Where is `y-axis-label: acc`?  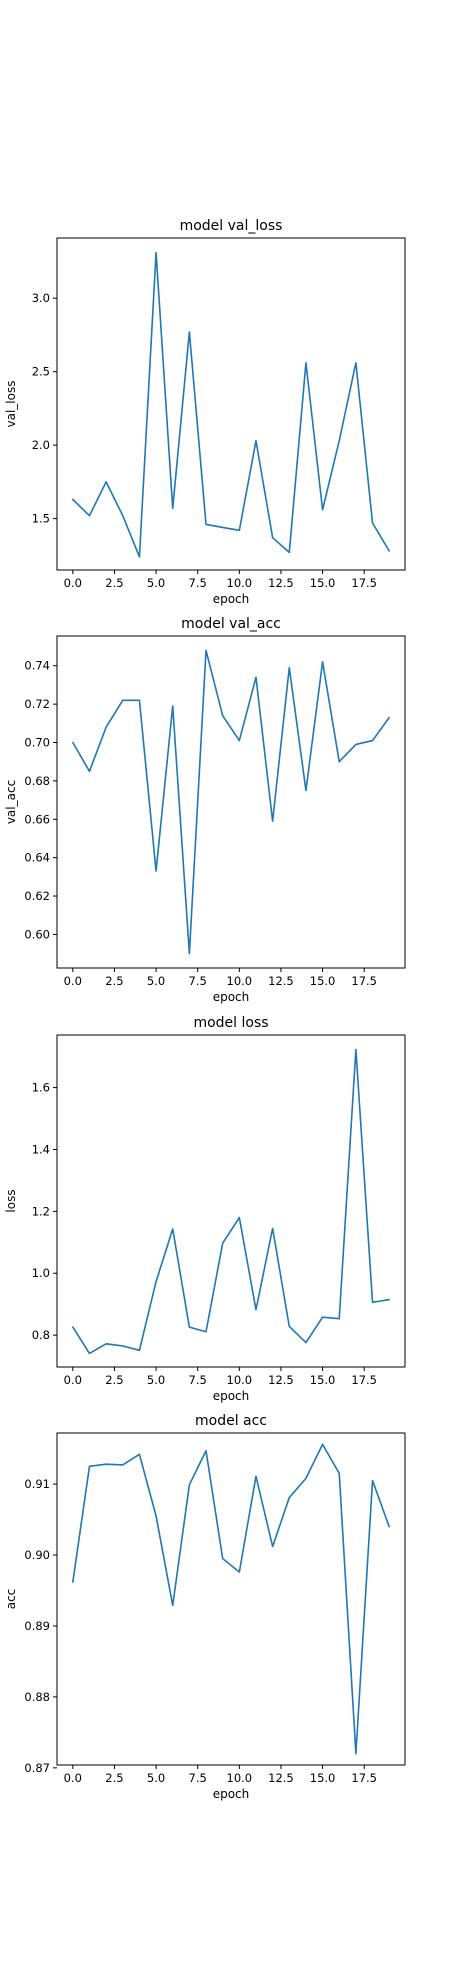 y-axis-label: acc is located at coordinates (11, 1599).